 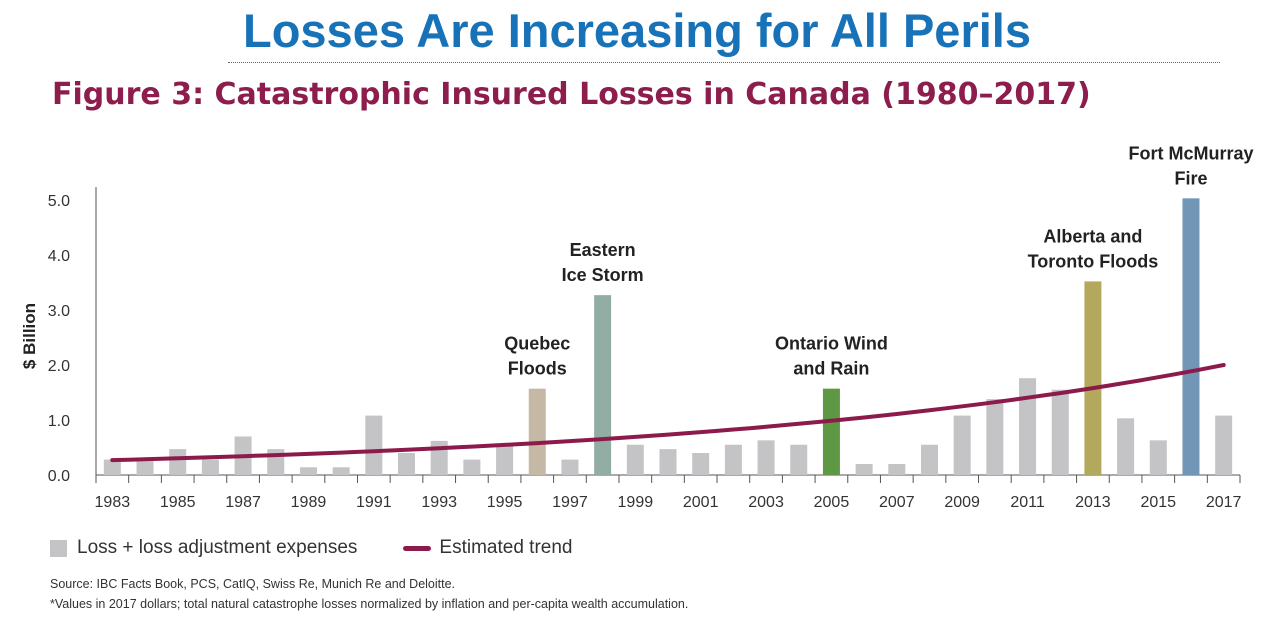 I want to click on annotation-2005: Ontario Wind, so click(x=831, y=344).